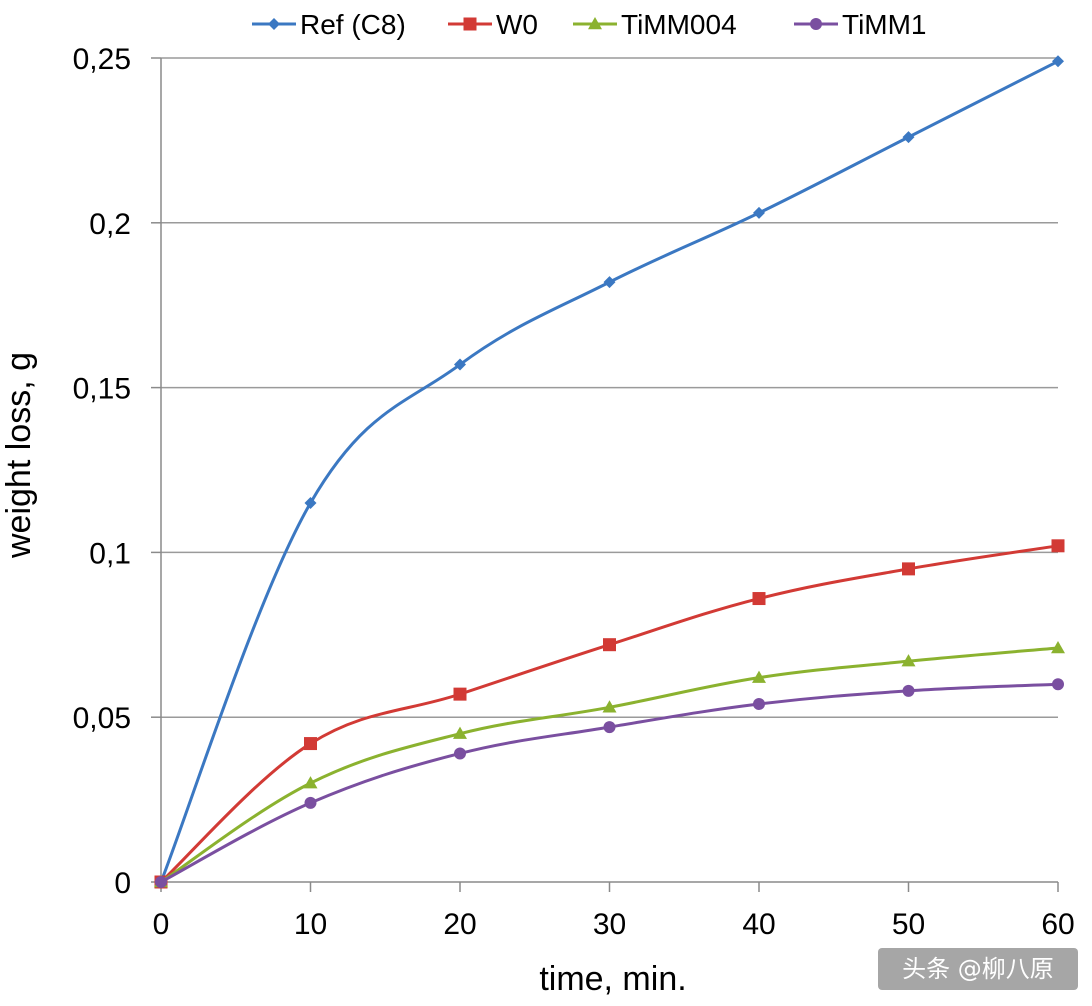 The image size is (1092, 1006). I want to click on watermark: 头条 @柳八原, so click(978, 969).